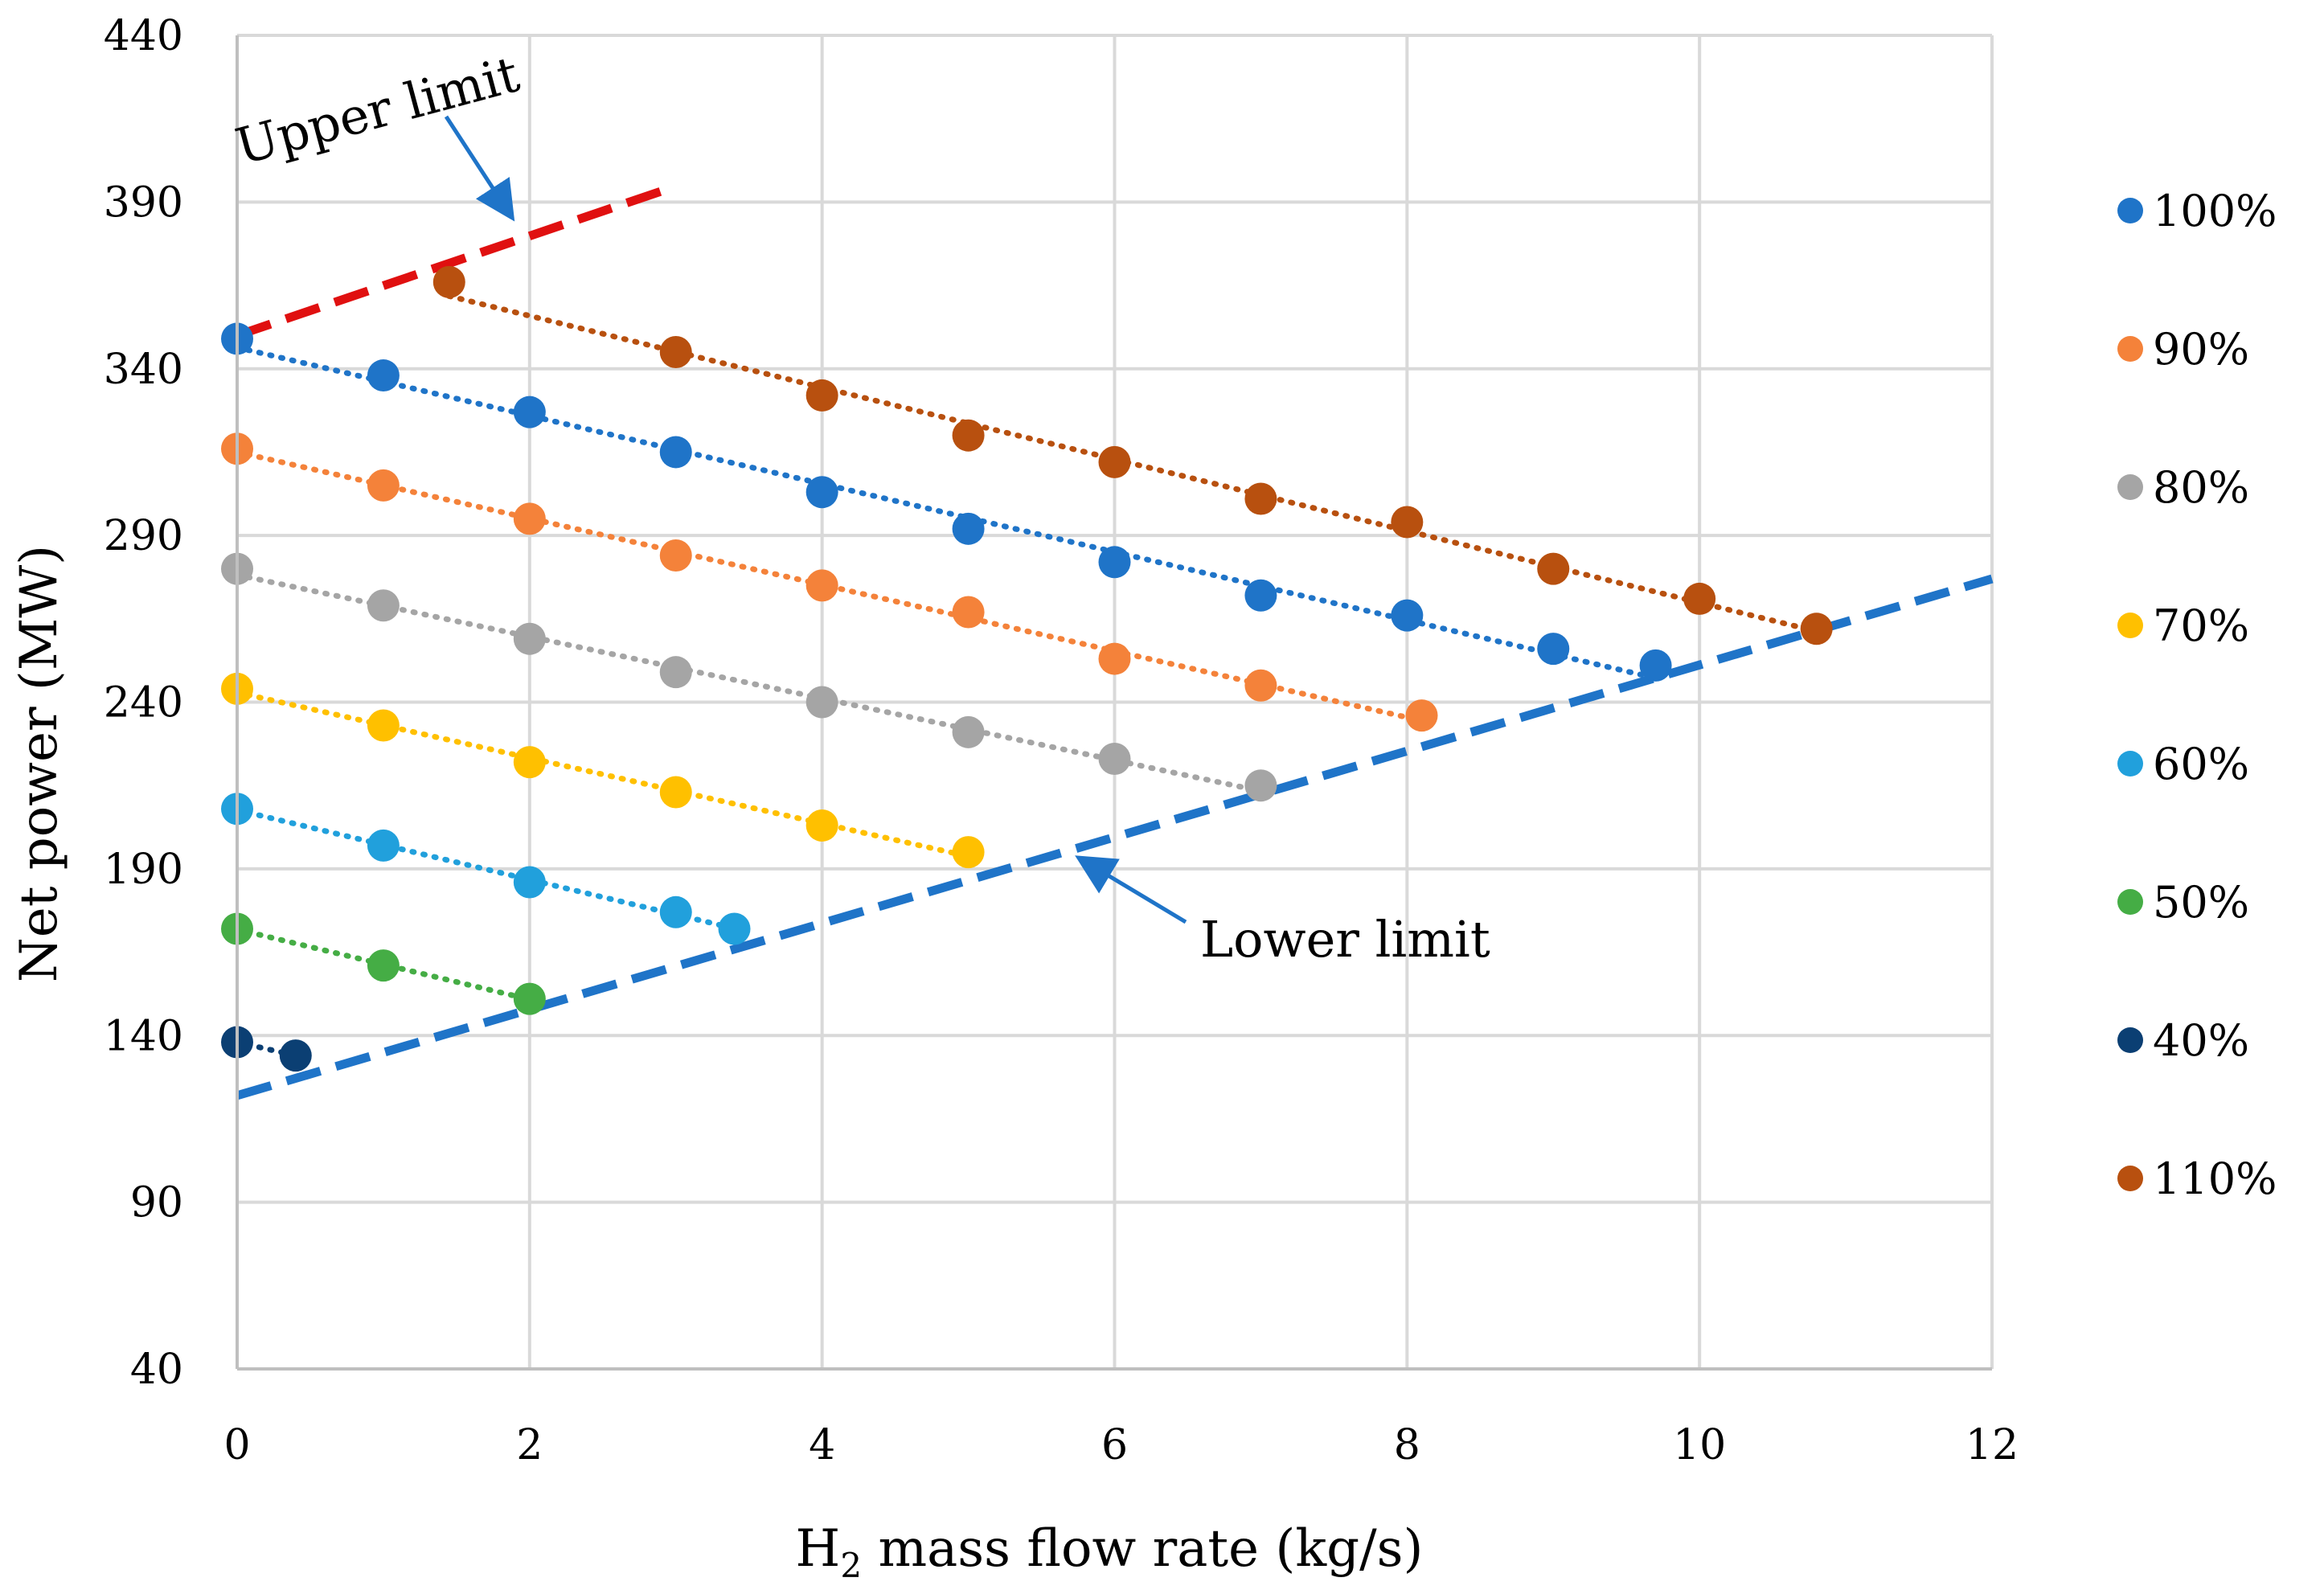  Describe the element at coordinates (2201, 487) in the screenshot. I see `legend-label-80%: 80%` at that location.